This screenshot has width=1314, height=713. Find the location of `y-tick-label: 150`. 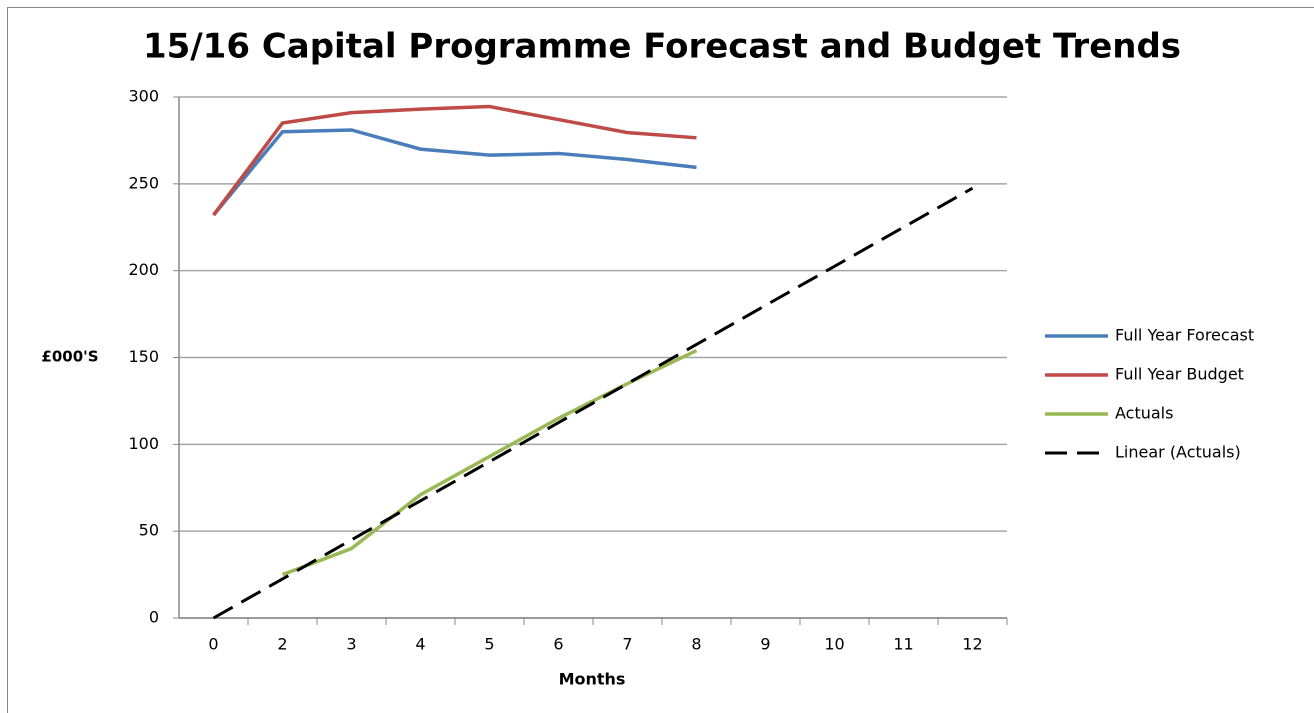

y-tick-label: 150 is located at coordinates (143, 356).